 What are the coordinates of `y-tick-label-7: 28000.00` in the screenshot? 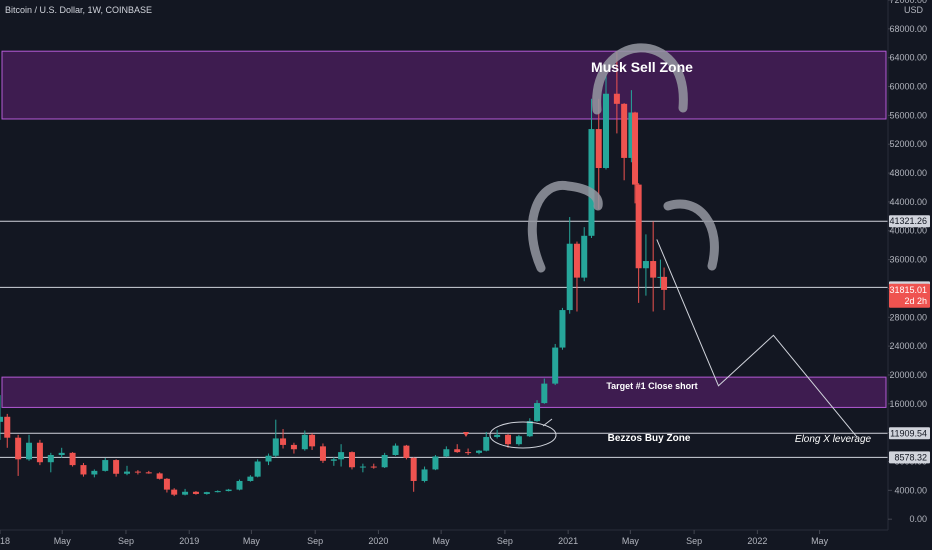 It's located at (908, 317).